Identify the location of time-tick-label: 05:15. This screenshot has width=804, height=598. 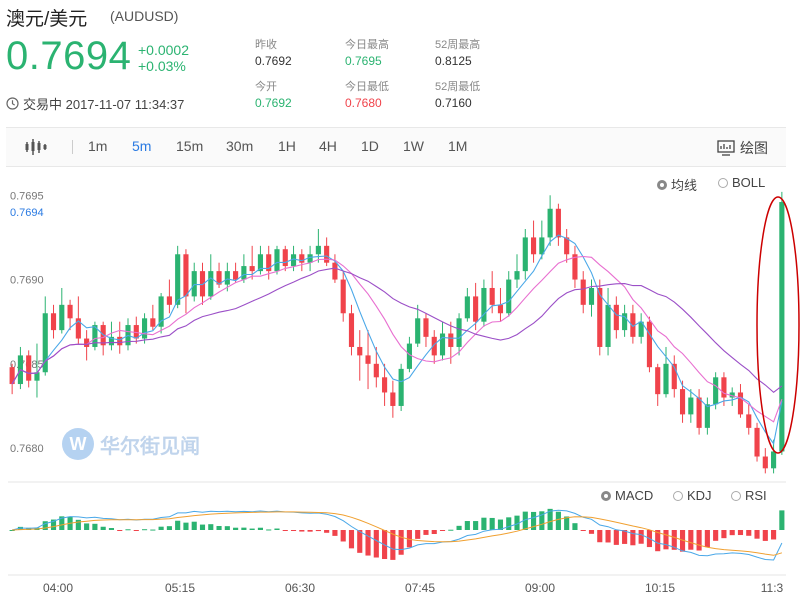
(180, 588).